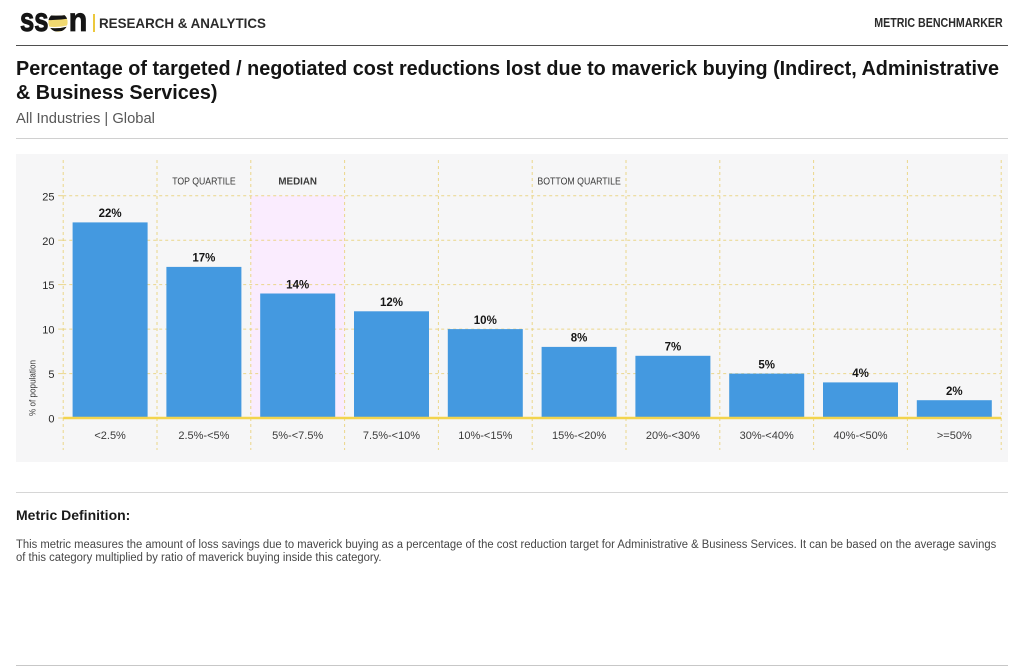  Describe the element at coordinates (766, 365) in the screenshot. I see `svg-text: 5%` at that location.